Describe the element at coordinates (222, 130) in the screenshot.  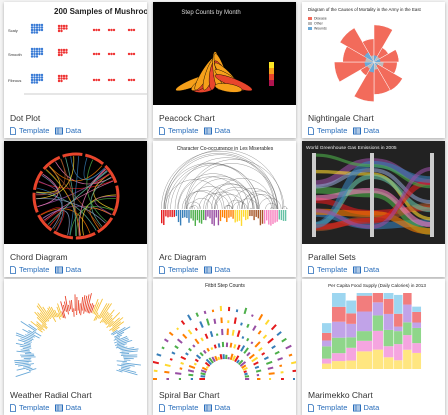
I see `link-text: Data` at that location.